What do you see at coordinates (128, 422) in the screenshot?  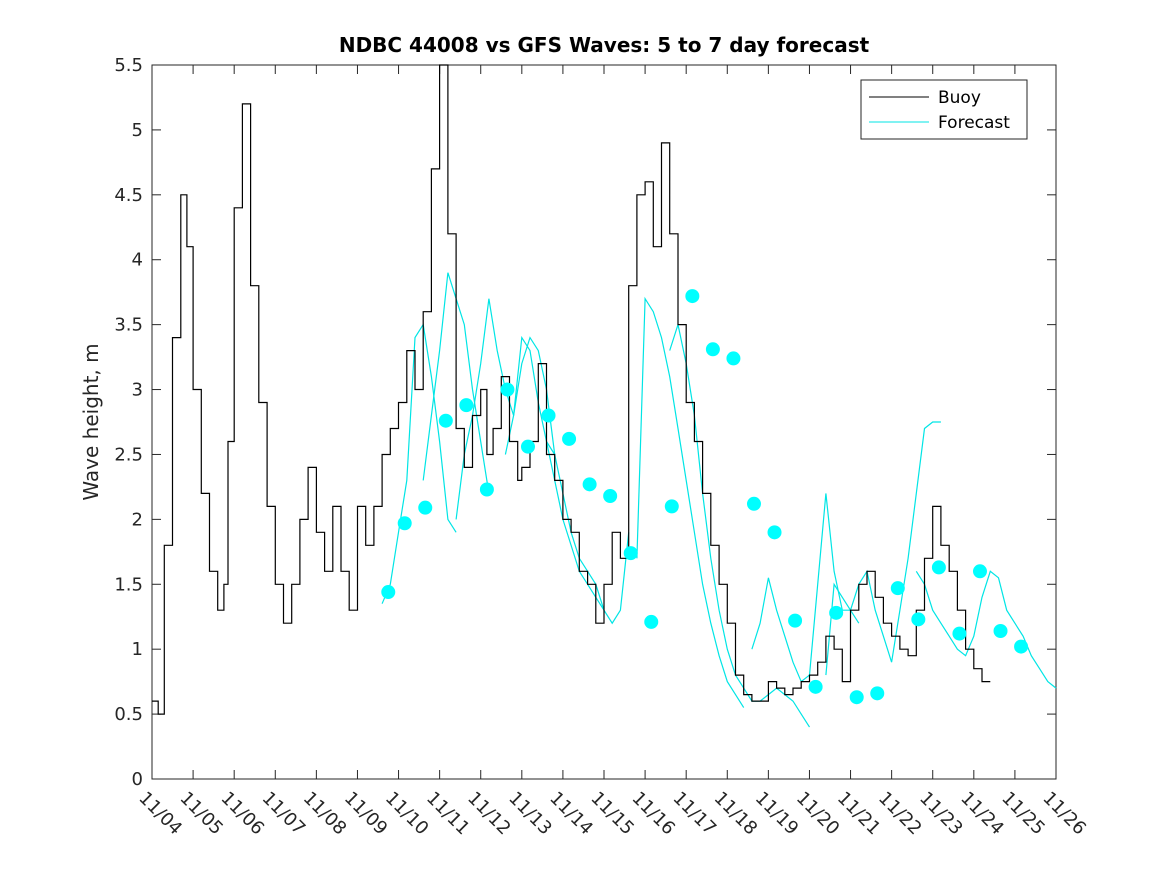 I see `y-axis-tick-labels: 0 0.5 1 1.5 2 2.5 3 3.5 4 4.5 5 5.5` at bounding box center [128, 422].